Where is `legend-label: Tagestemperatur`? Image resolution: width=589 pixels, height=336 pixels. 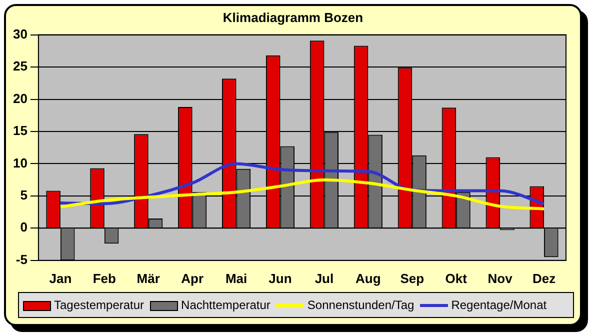 legend-label: Tagestemperatur is located at coordinates (98, 305).